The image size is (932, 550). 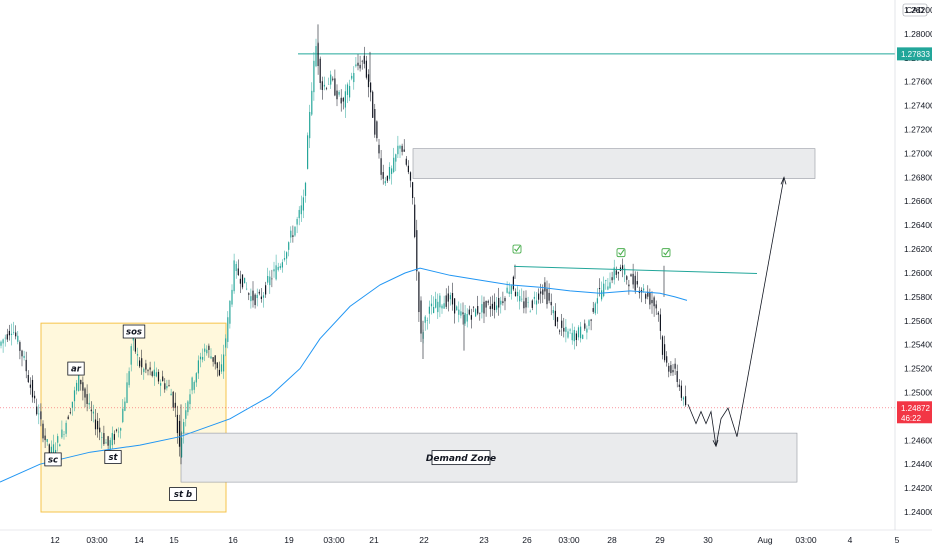 What do you see at coordinates (918, 249) in the screenshot?
I see `y-tick-label: 1.26200` at bounding box center [918, 249].